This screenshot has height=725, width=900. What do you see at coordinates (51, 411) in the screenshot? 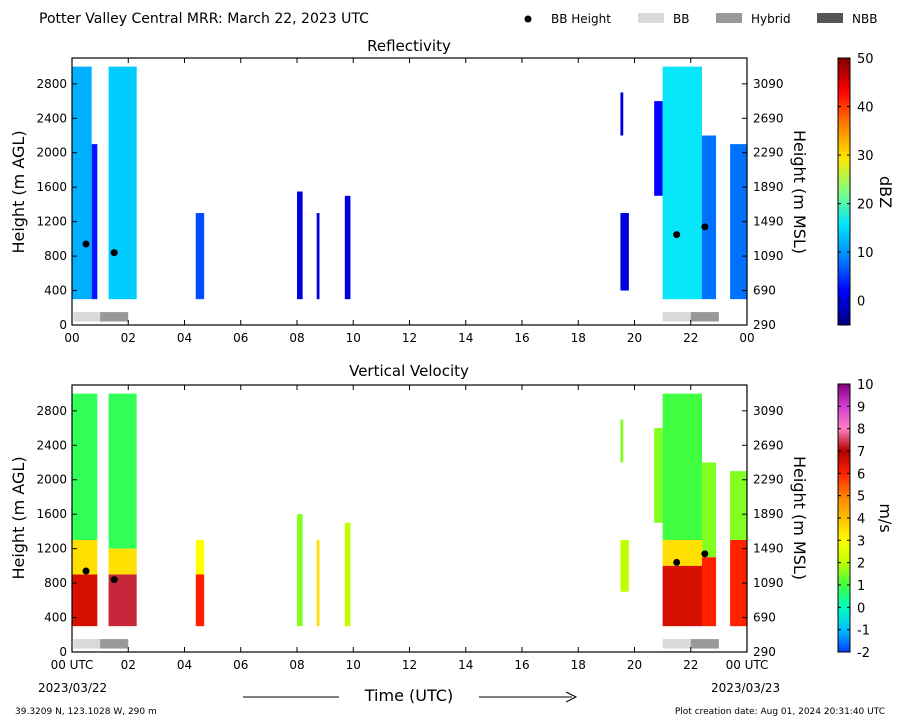
I see `velocity-ytick-label: 2800` at bounding box center [51, 411].